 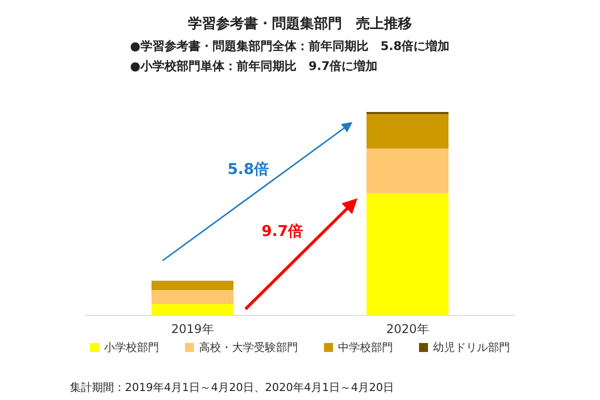 What do you see at coordinates (290, 46) in the screenshot?
I see `text: ●学習参考書・問題集部門全体：前年同期比 5.8倍に増加` at bounding box center [290, 46].